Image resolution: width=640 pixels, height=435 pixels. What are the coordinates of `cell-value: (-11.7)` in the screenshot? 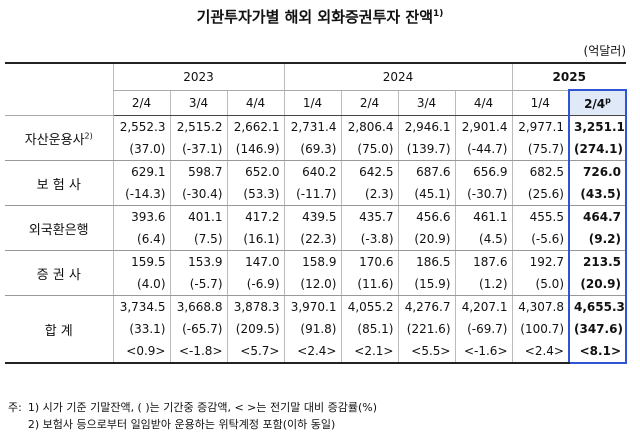 It's located at (316, 194).